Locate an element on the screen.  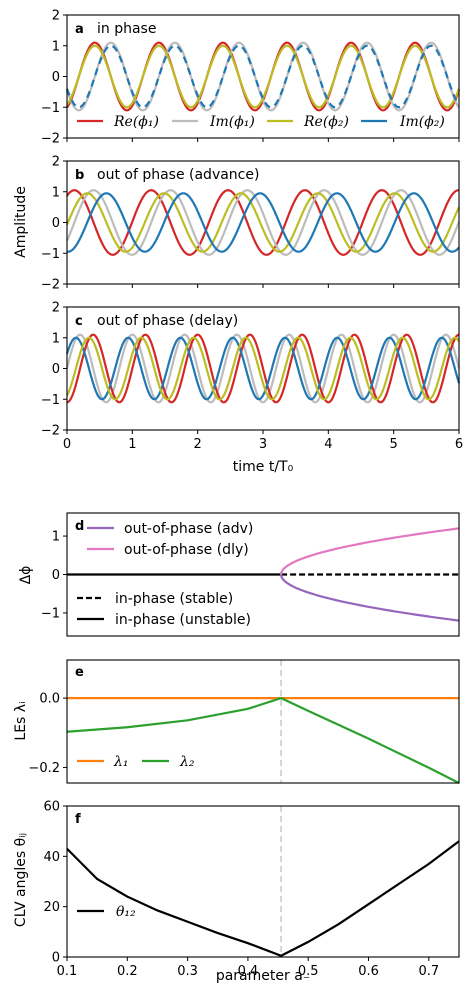
clv-axis-label: CLV angles θᵢⱼ is located at coordinates (21, 880).